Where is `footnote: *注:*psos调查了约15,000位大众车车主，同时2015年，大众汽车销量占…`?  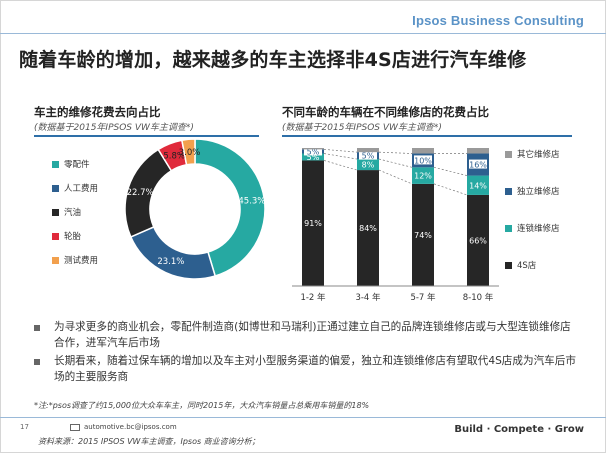
footnote: *注:*psos调查了约15,000位大众车车主，同时2015年，大众汽车销量占… is located at coordinates (202, 405).